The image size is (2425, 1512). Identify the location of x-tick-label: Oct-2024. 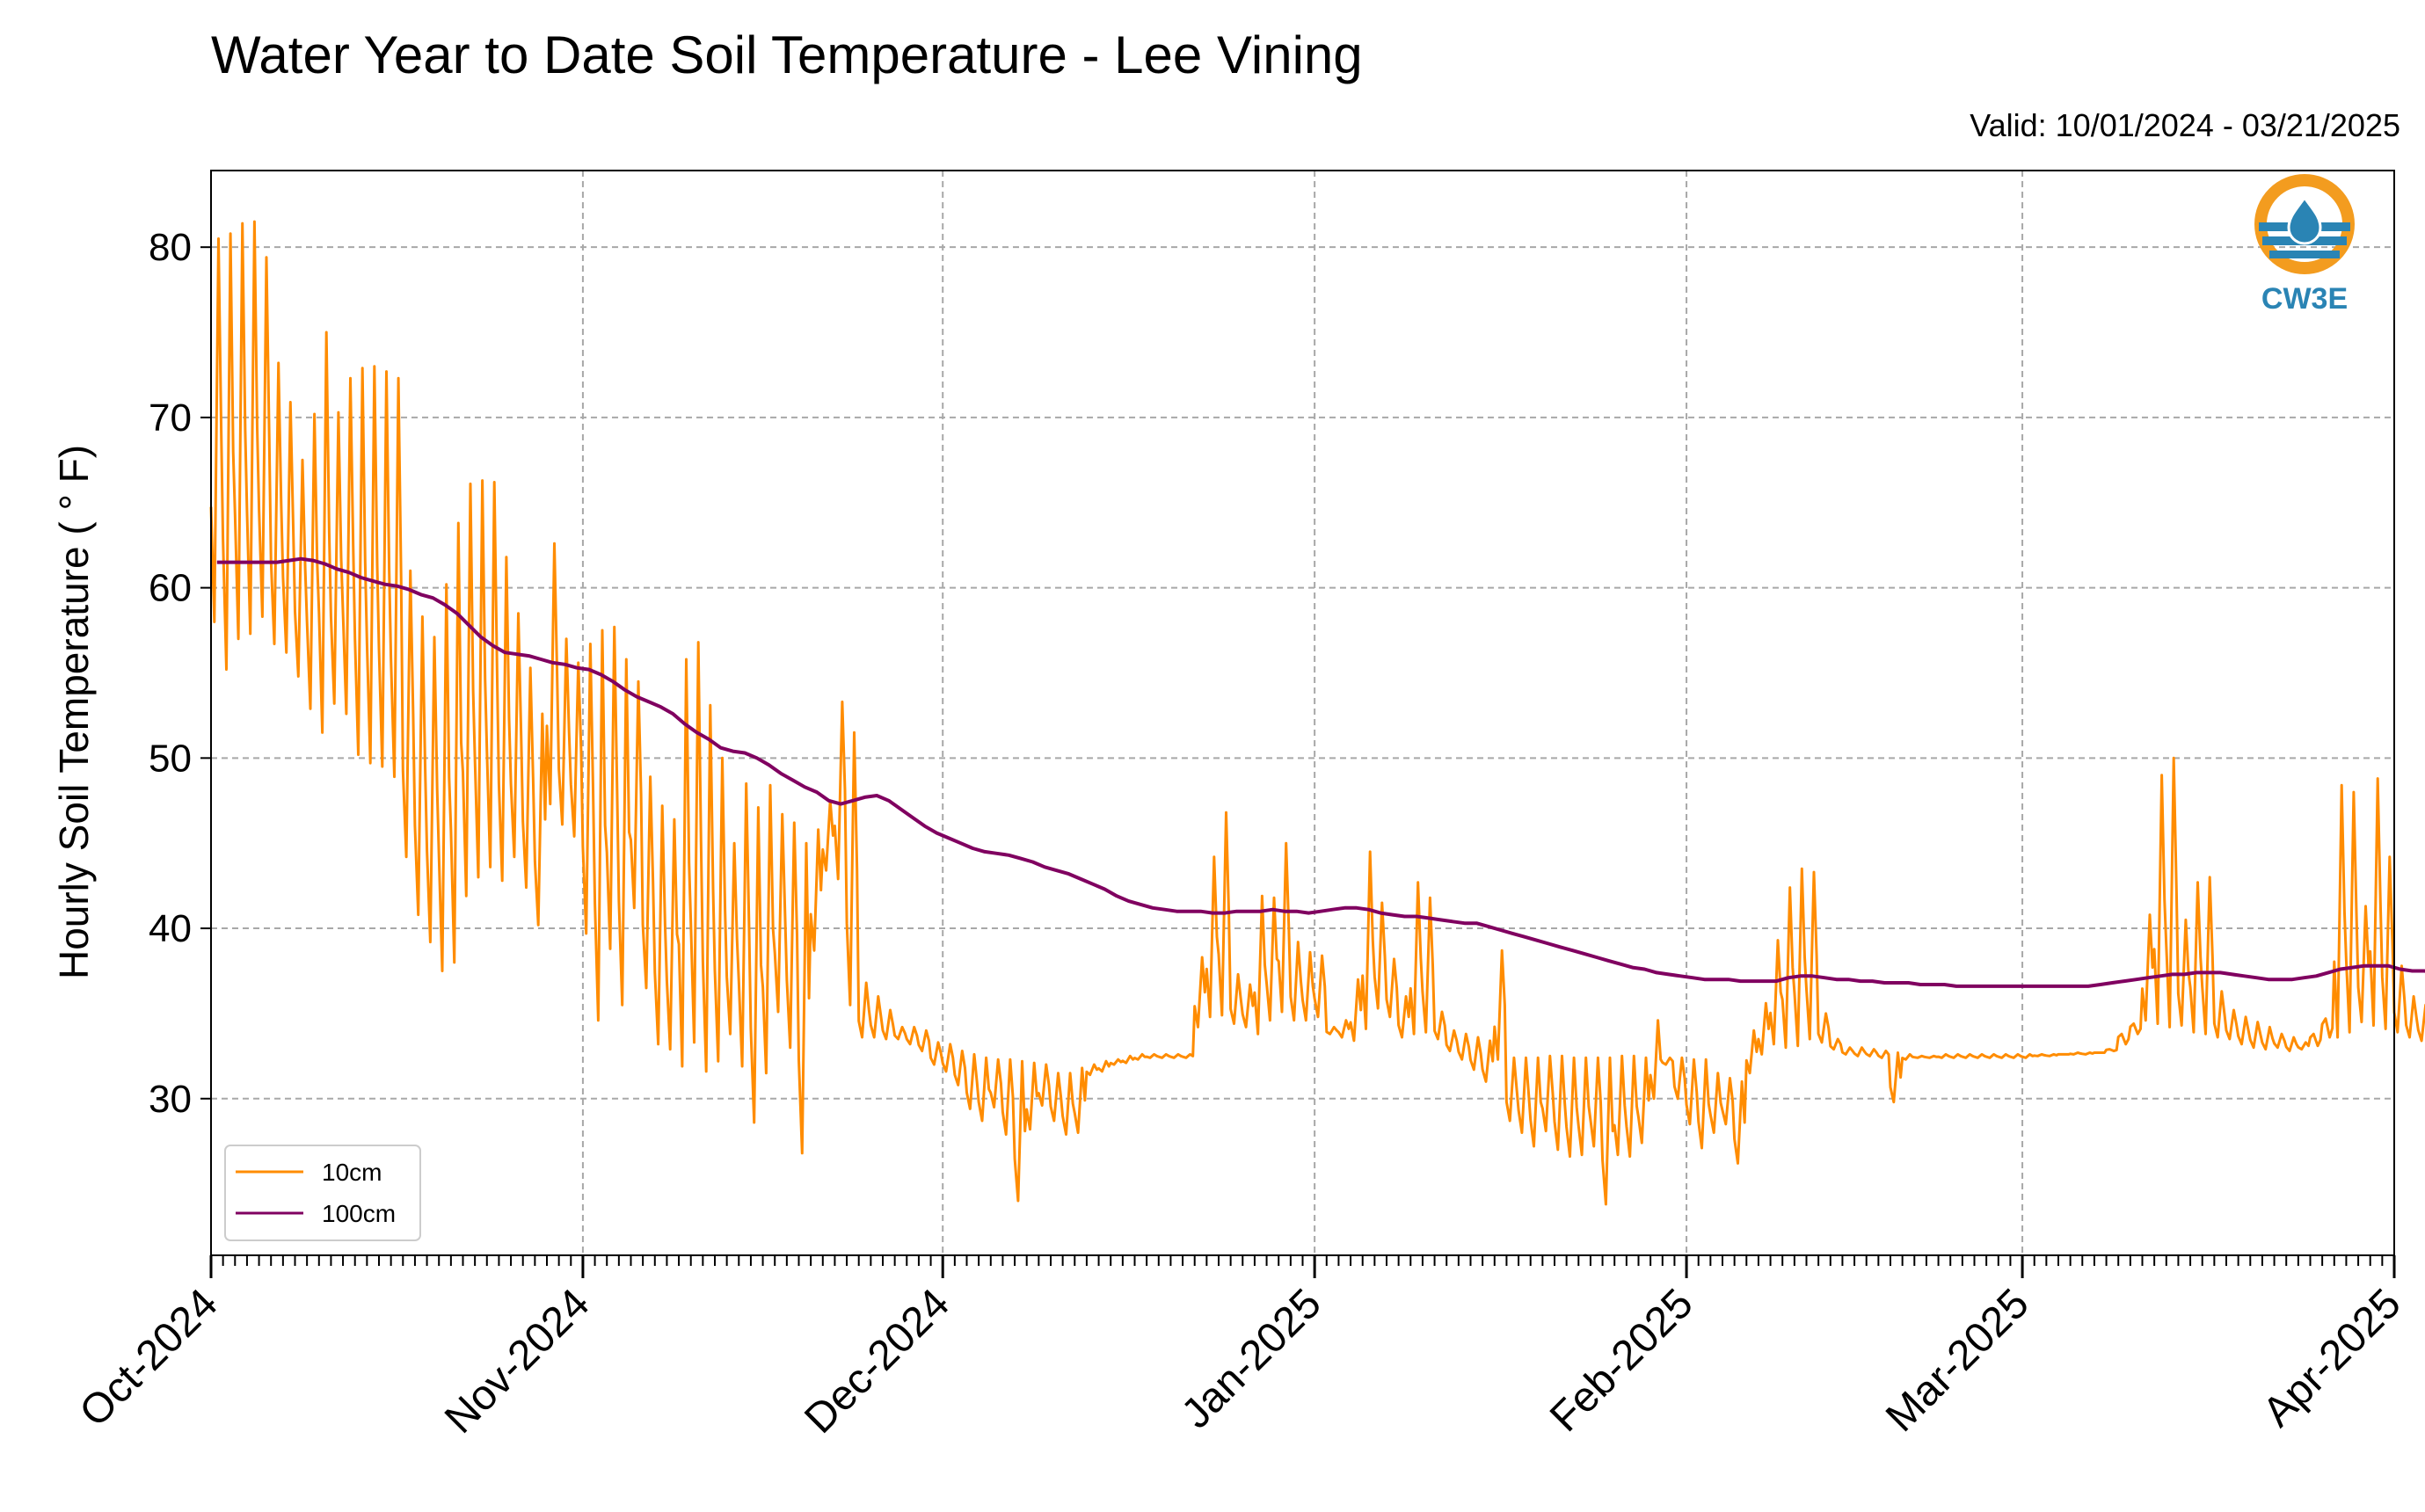
(149, 1358).